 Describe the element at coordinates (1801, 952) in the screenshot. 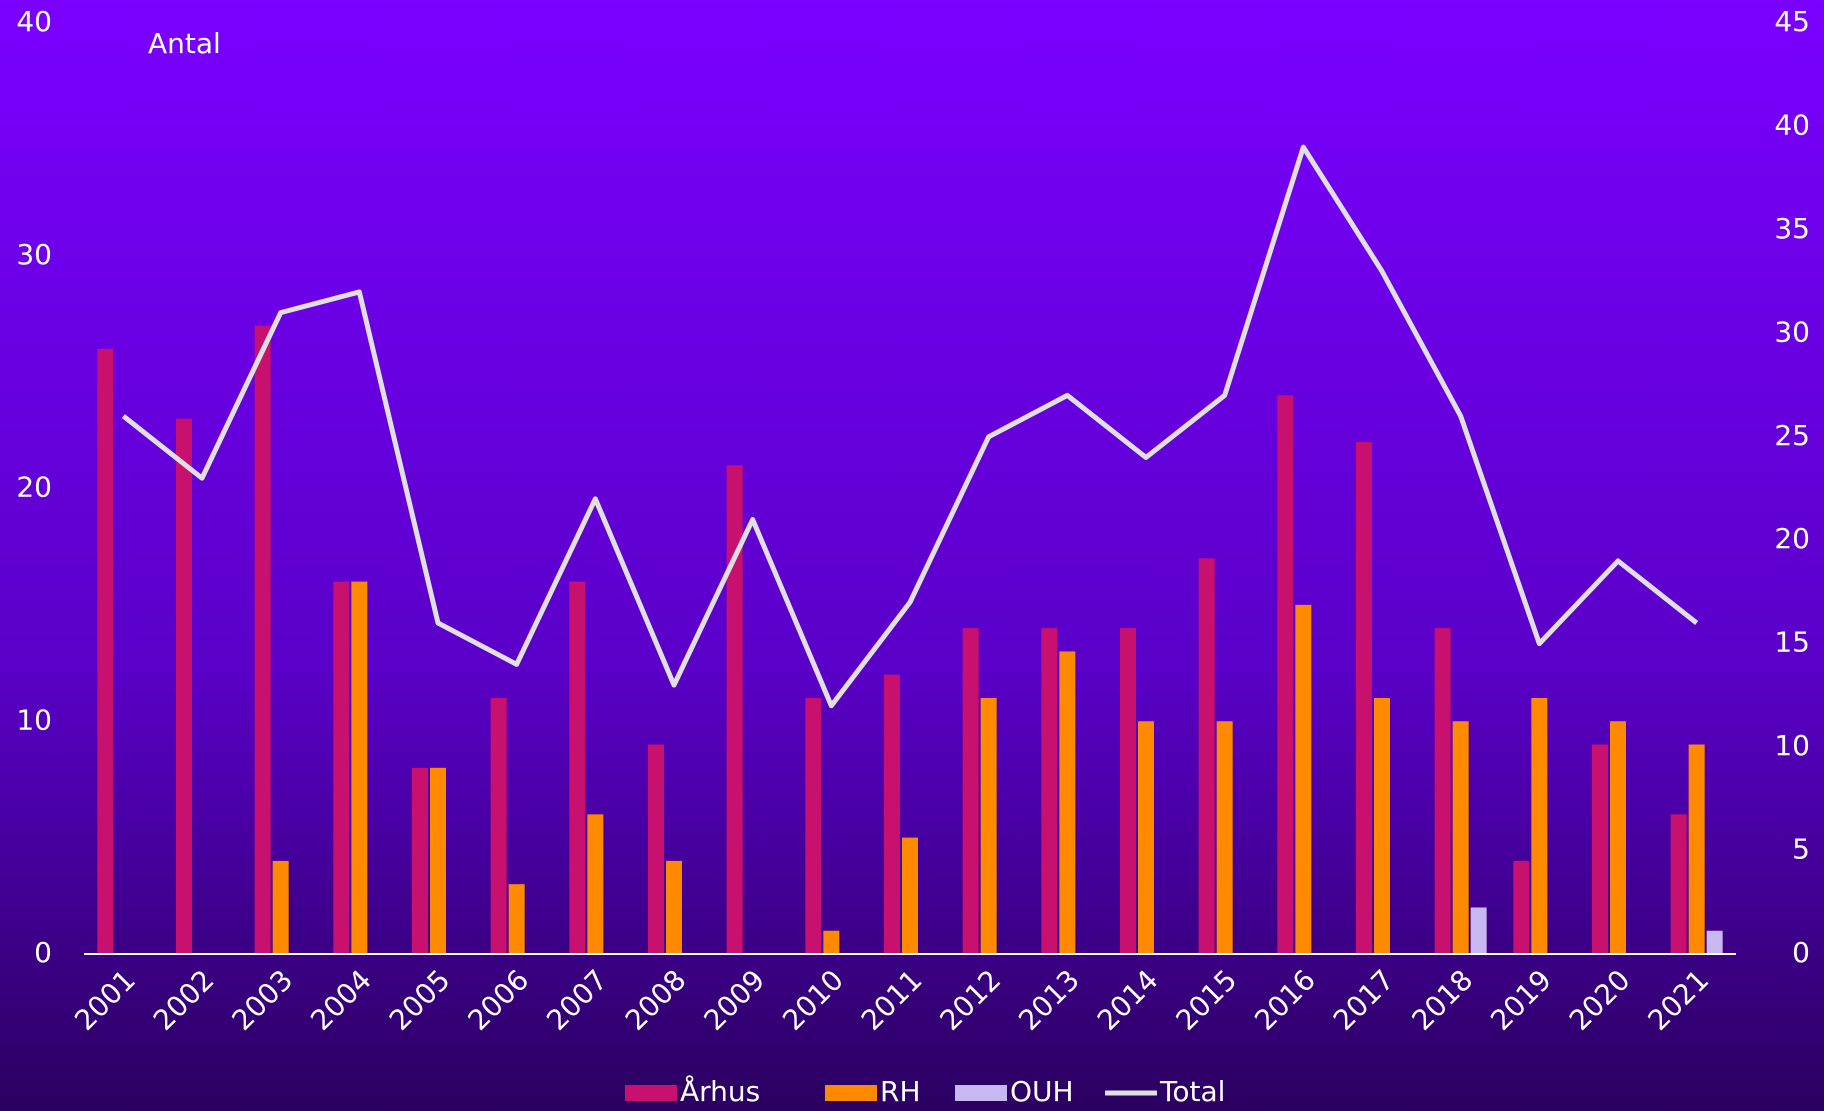

I see `y2-tick-label: 0` at that location.